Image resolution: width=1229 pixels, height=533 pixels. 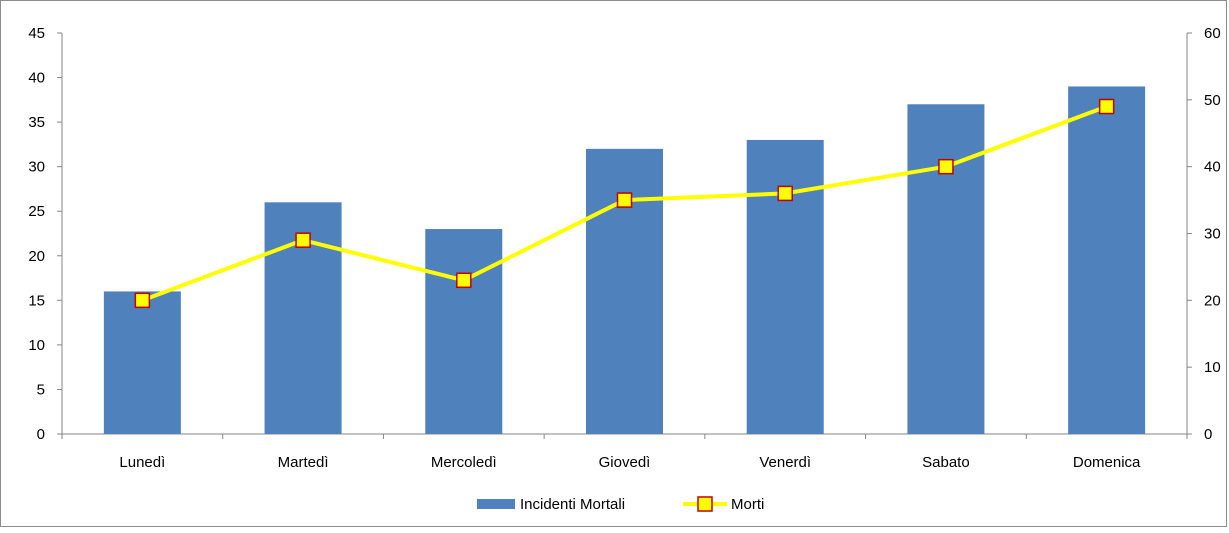 What do you see at coordinates (785, 462) in the screenshot?
I see `x-tick-label: Venerdì` at bounding box center [785, 462].